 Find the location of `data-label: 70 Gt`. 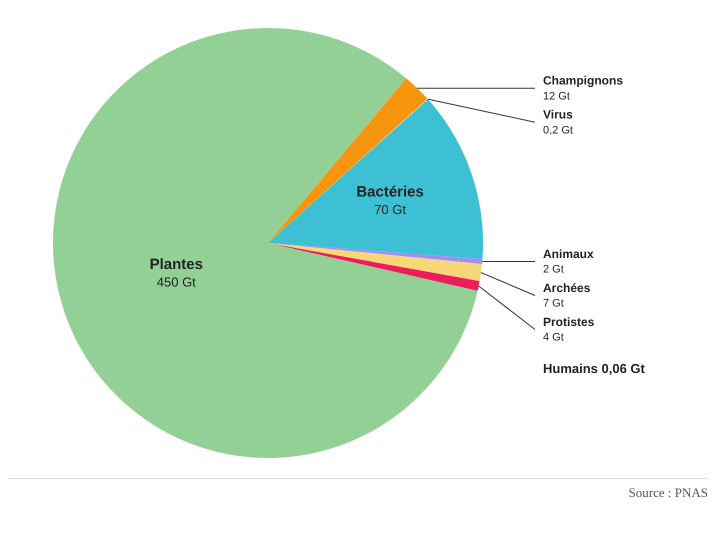

data-label: 70 Gt is located at coordinates (390, 209).